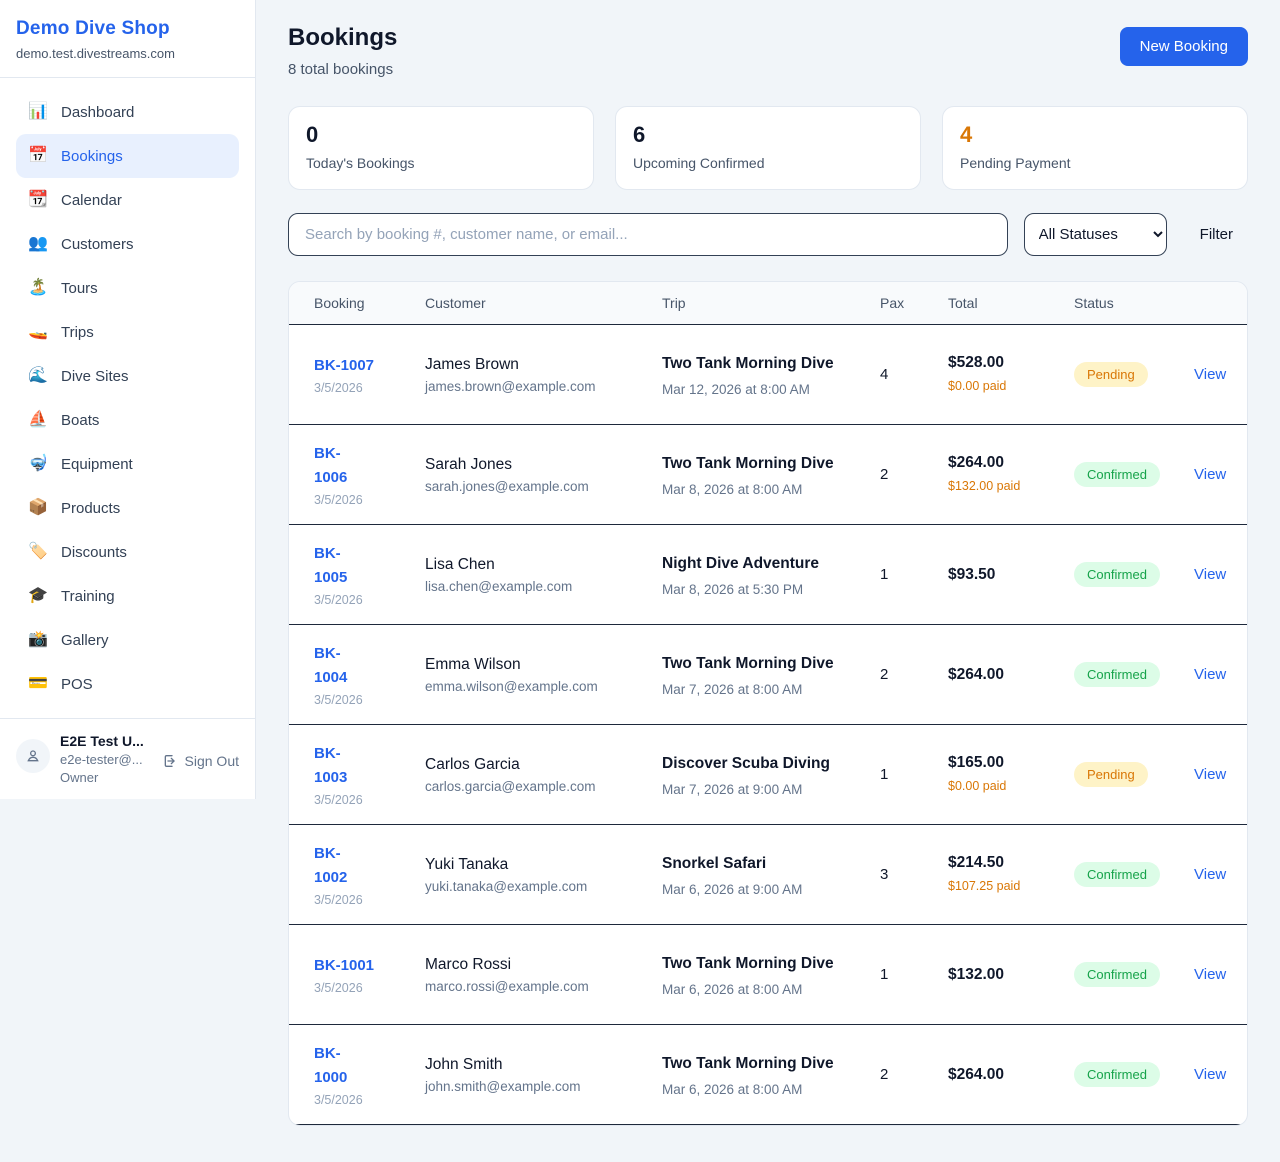 This screenshot has height=1162, width=1280. Describe the element at coordinates (93, 28) in the screenshot. I see `brand-name: Demo Dive Shop` at that location.